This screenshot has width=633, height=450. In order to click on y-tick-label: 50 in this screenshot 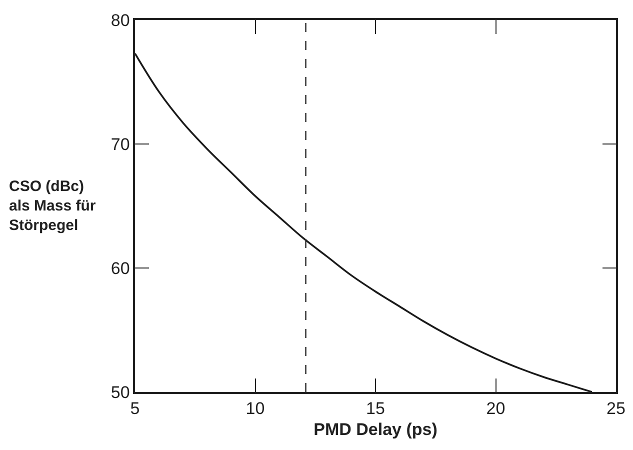, I will do `click(120, 392)`.